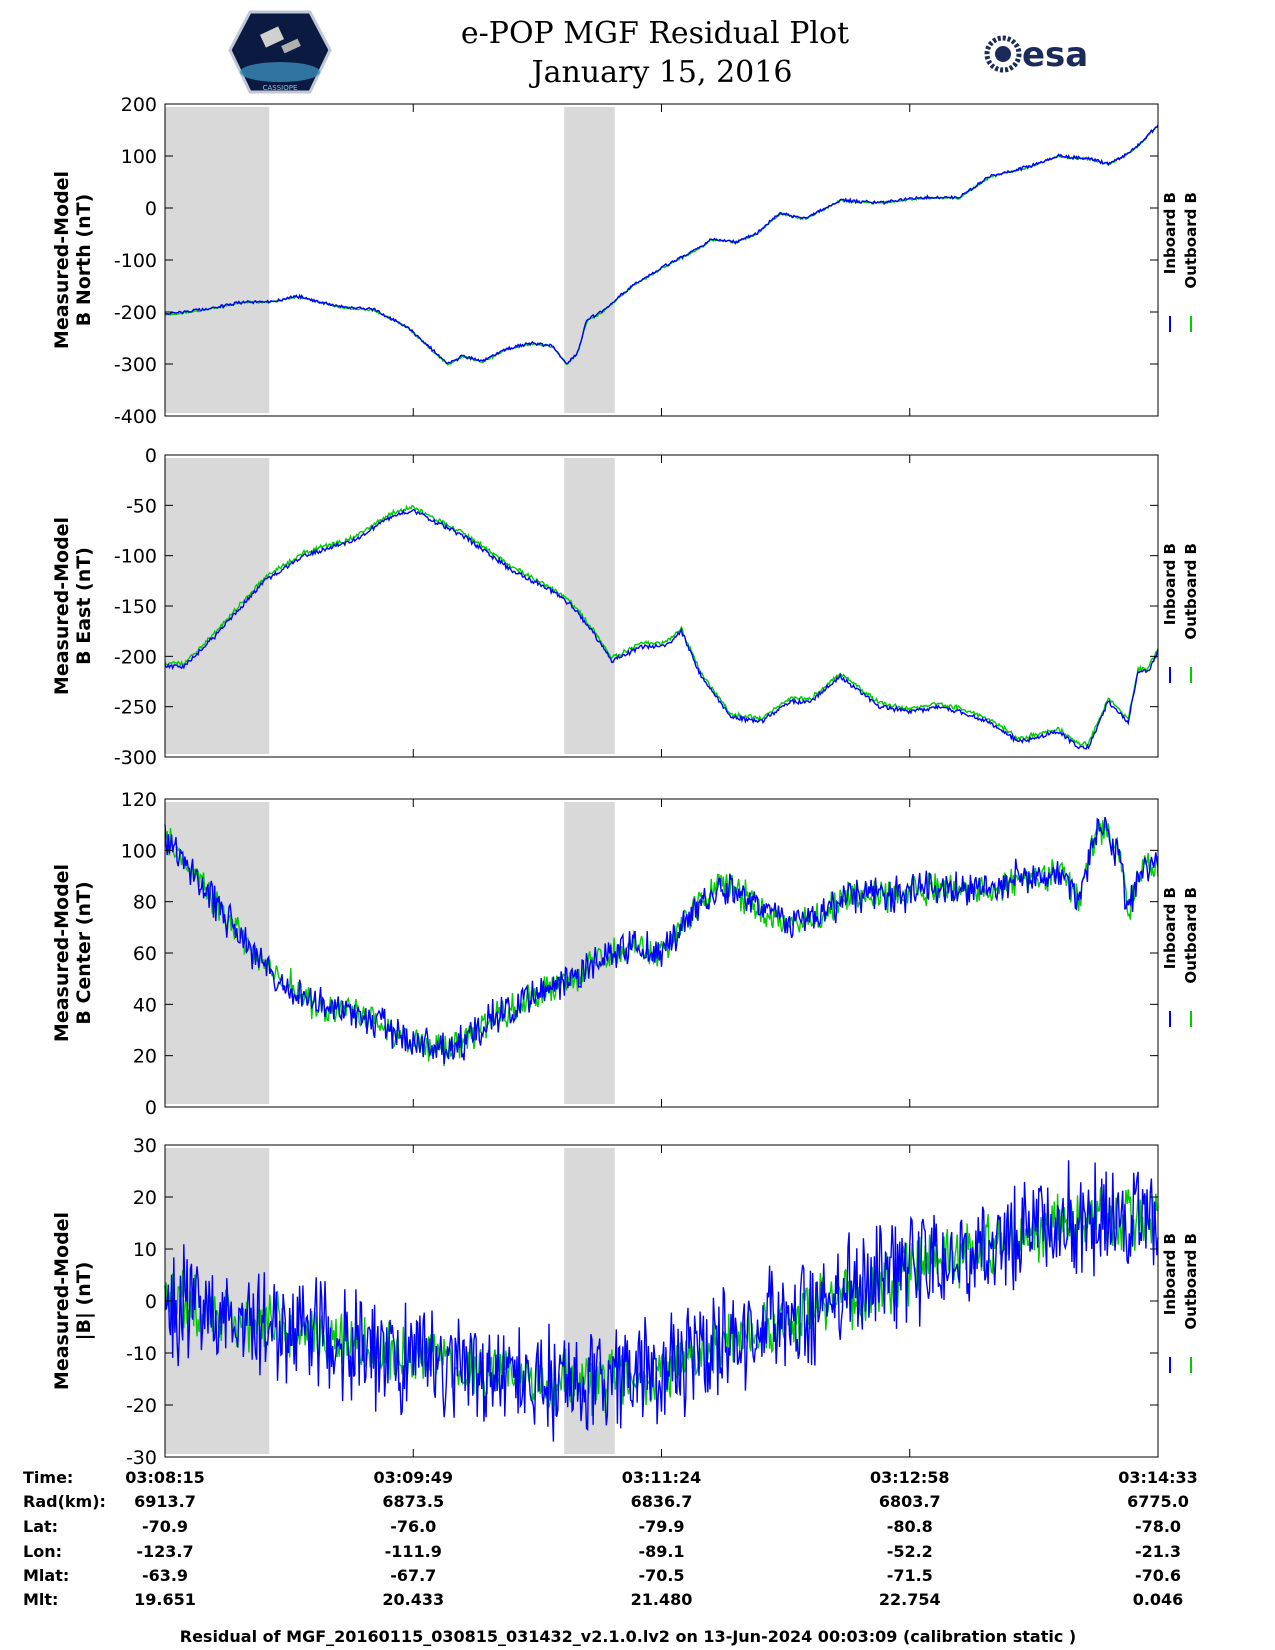  I want to click on ephemeris-value: -52.2, so click(910, 1551).